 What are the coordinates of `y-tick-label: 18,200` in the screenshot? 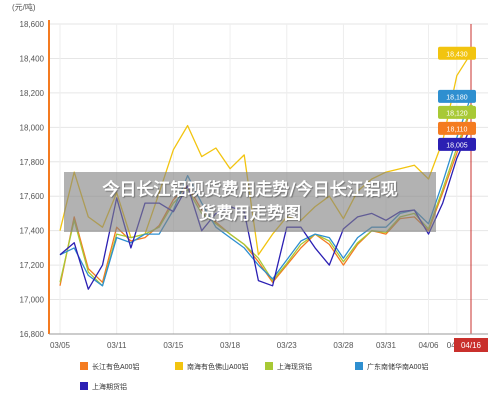 It's located at (32, 93).